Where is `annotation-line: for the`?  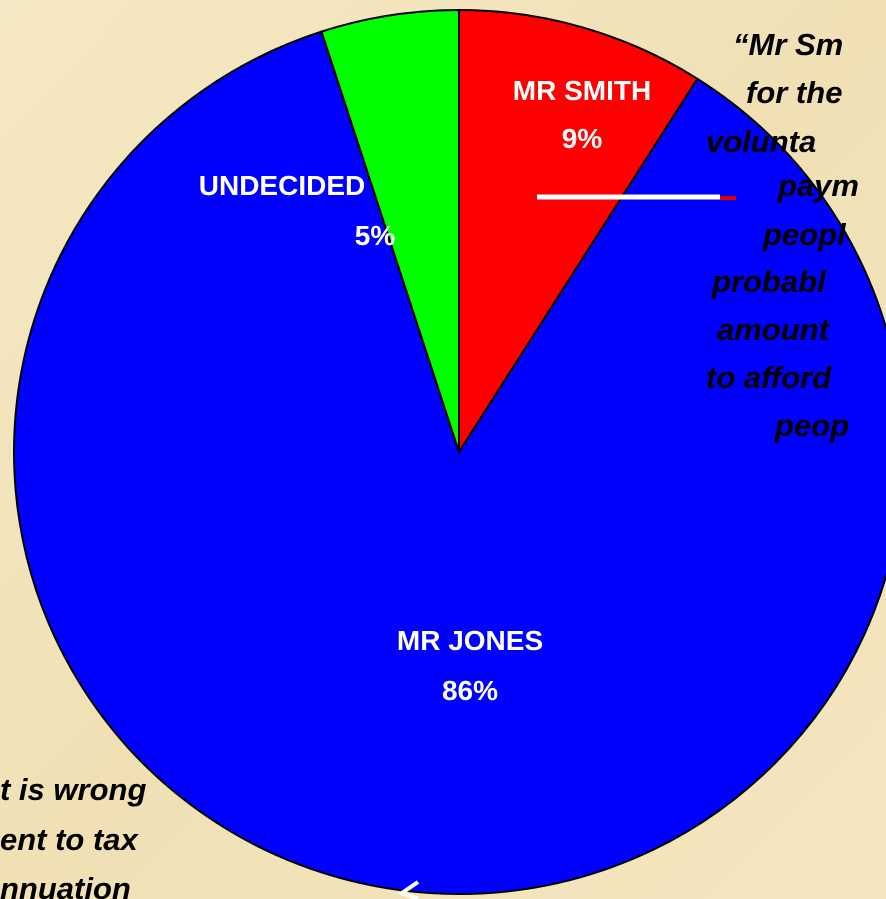
annotation-line: for the is located at coordinates (794, 92).